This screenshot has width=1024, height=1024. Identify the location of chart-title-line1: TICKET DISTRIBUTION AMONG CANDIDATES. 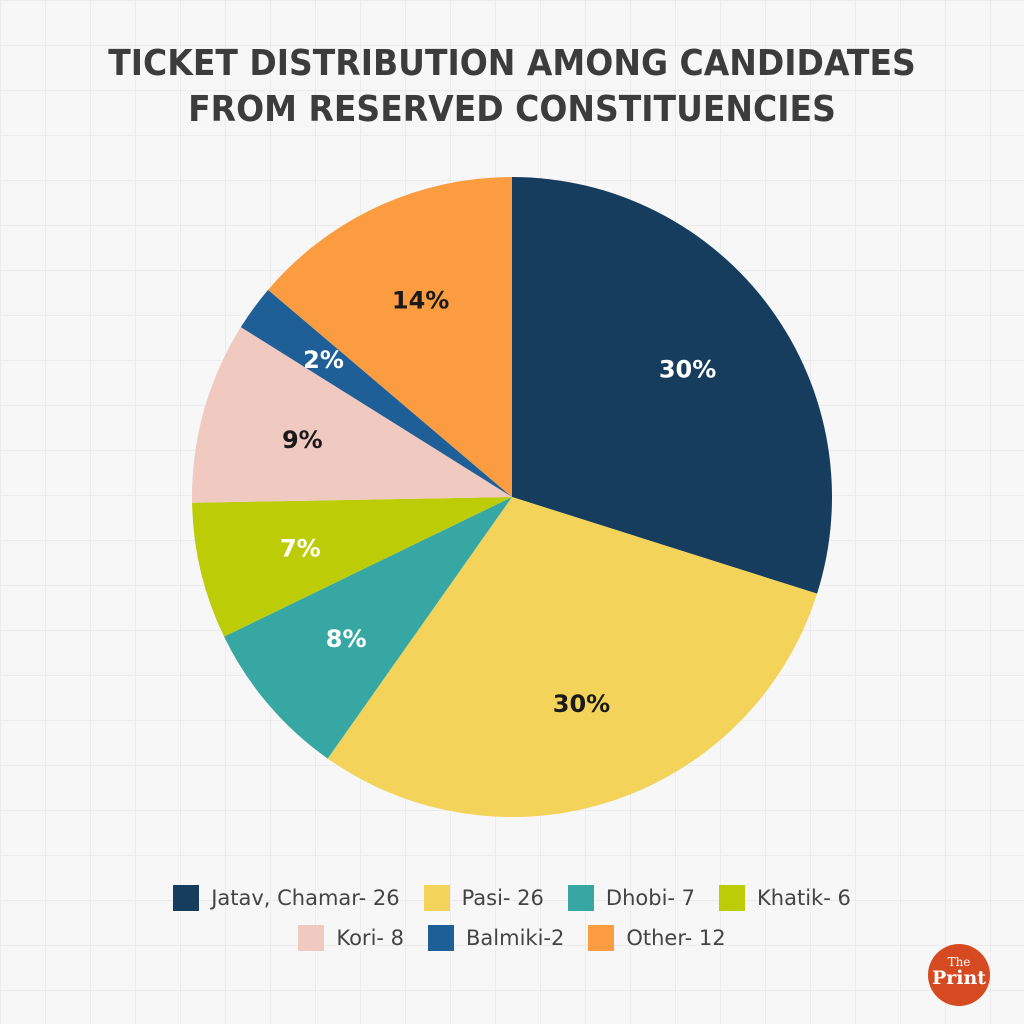
(512, 62).